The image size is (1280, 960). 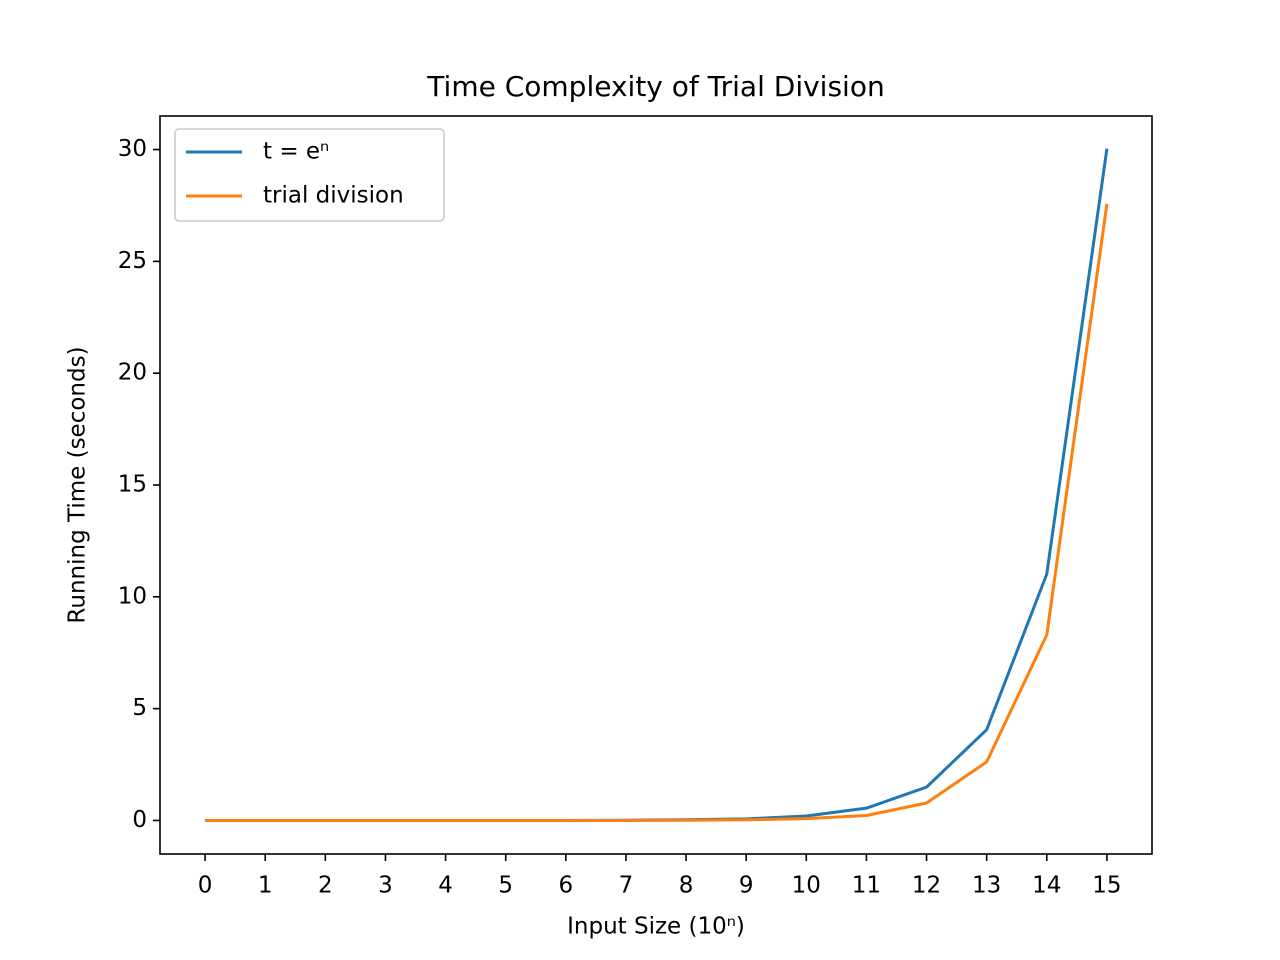 I want to click on chart-title: Time Complexity of Trial Division, so click(x=655, y=86).